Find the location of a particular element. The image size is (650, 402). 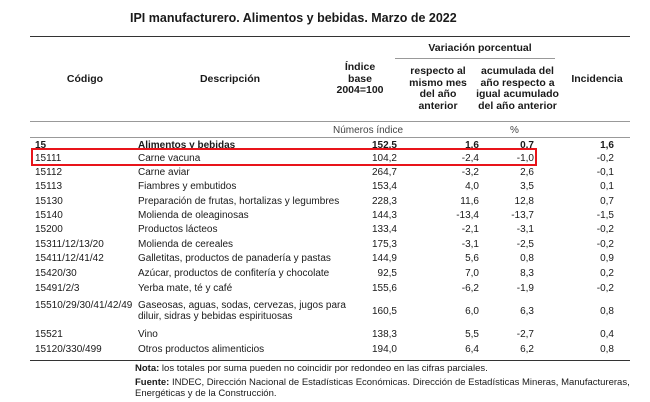

row-var-month: 7,0 is located at coordinates (472, 273).